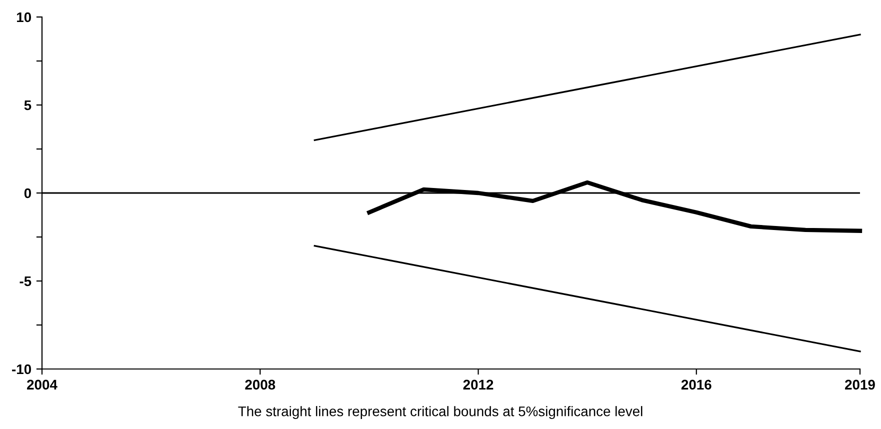  I want to click on y-tick-label: 5, so click(28, 105).